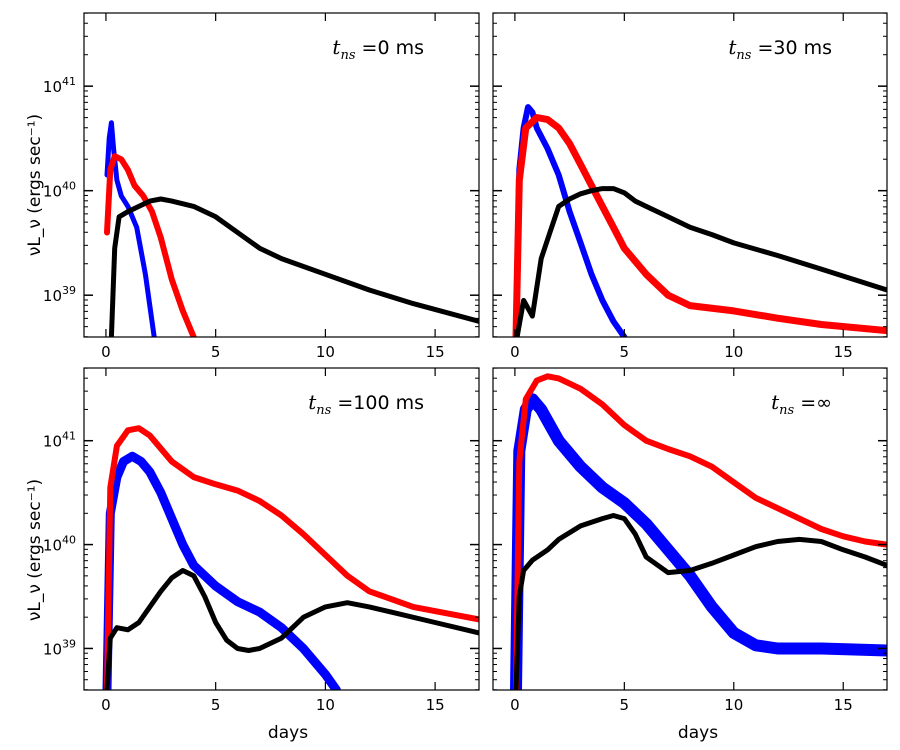 The height and width of the screenshot is (750, 900). Describe the element at coordinates (366, 404) in the screenshot. I see `panel-title: tns =100 ms` at that location.